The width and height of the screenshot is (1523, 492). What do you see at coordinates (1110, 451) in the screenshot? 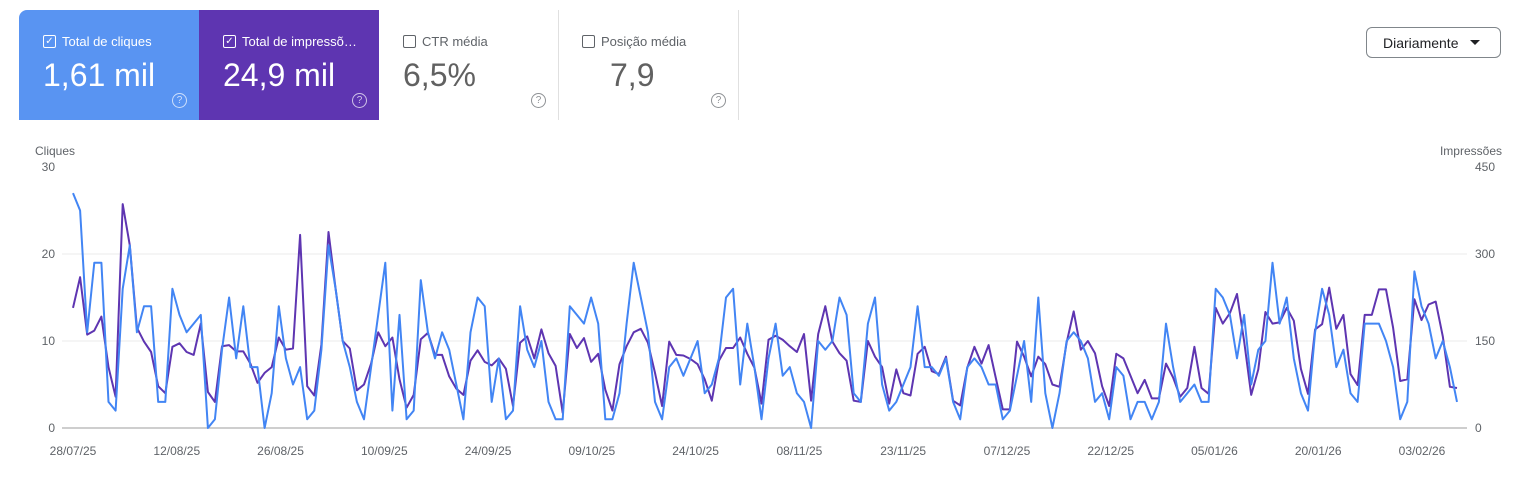
I see `x-tick-label: 22/12/25` at bounding box center [1110, 451].